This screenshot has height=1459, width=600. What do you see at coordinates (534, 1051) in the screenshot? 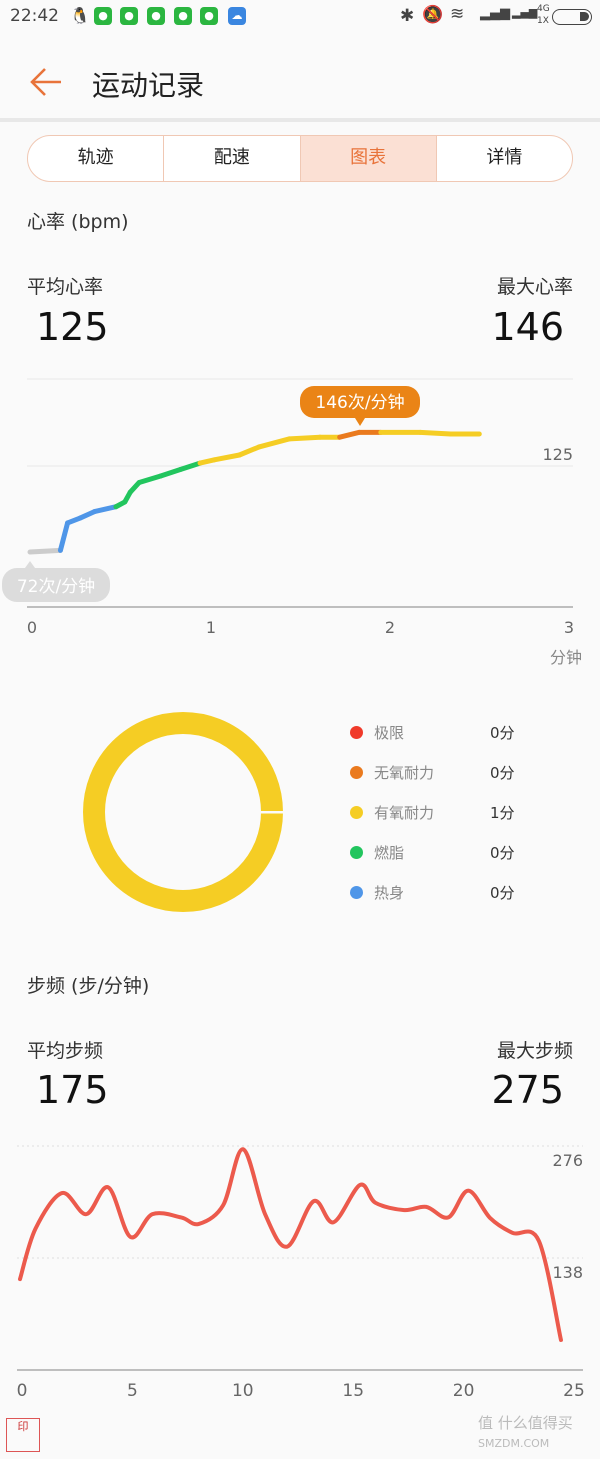
I see `max-cadence-label: 最大步频` at bounding box center [534, 1051].